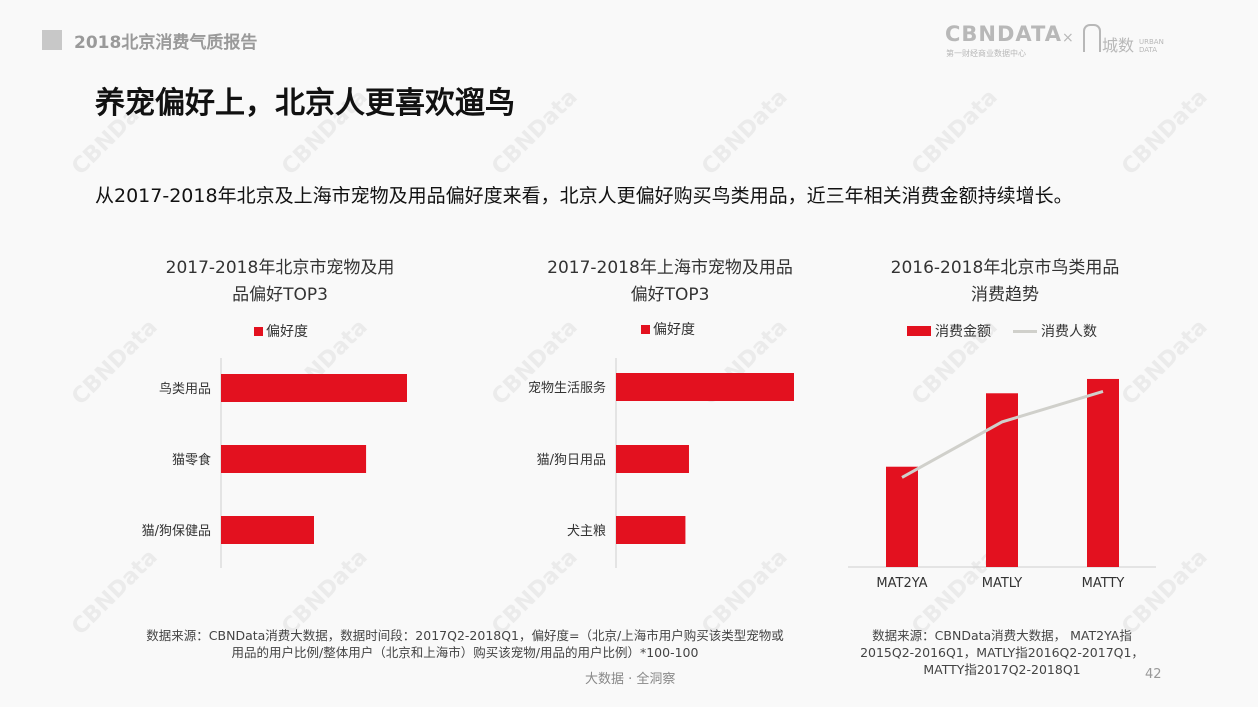  What do you see at coordinates (1153, 674) in the screenshot?
I see `page-number: 42` at bounding box center [1153, 674].